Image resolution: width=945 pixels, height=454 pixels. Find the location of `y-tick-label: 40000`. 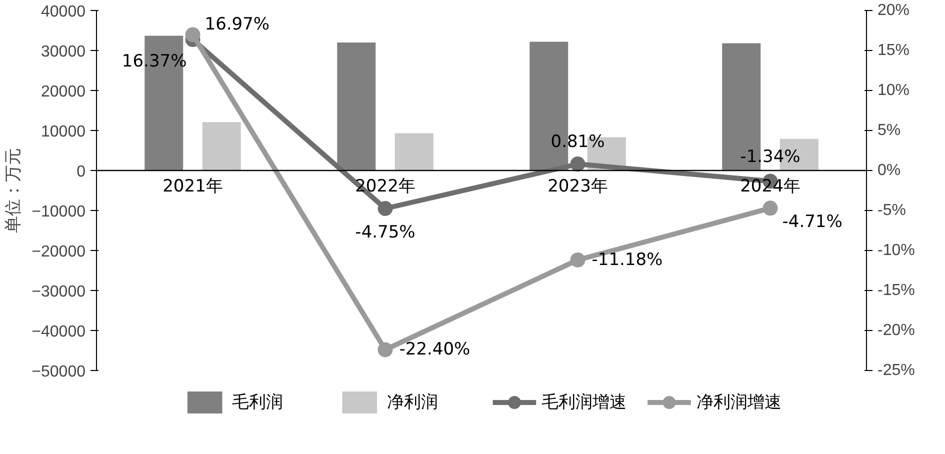

y-tick-label: 40000 is located at coordinates (63, 12).